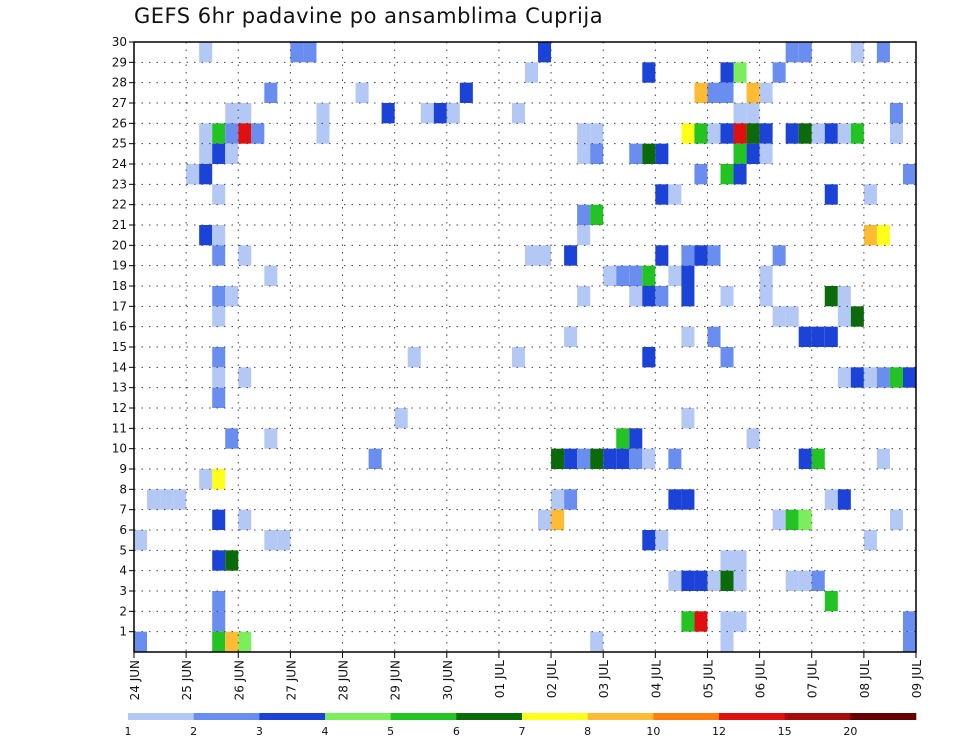 The height and width of the screenshot is (742, 960). What do you see at coordinates (552, 679) in the screenshot?
I see `x-tick-label: 02 JUL` at bounding box center [552, 679].